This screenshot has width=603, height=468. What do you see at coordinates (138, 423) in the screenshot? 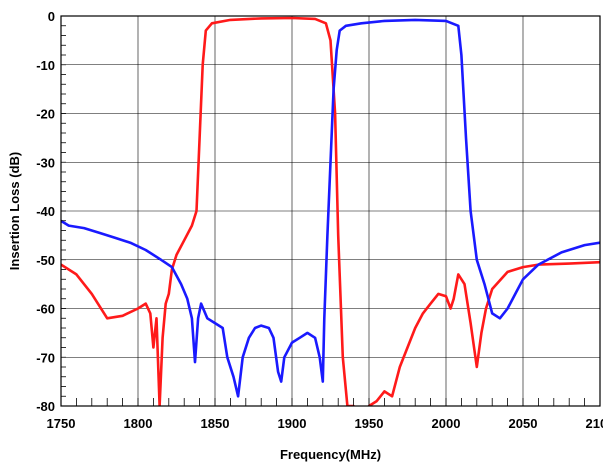
I see `x-tick-label: 1800` at bounding box center [138, 423].